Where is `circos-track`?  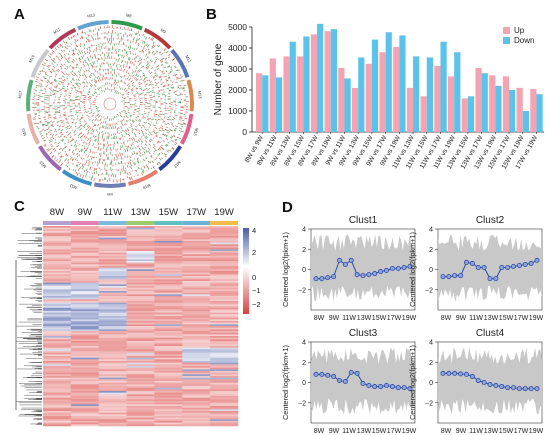
circos-track is located at coordinates (110, 104).